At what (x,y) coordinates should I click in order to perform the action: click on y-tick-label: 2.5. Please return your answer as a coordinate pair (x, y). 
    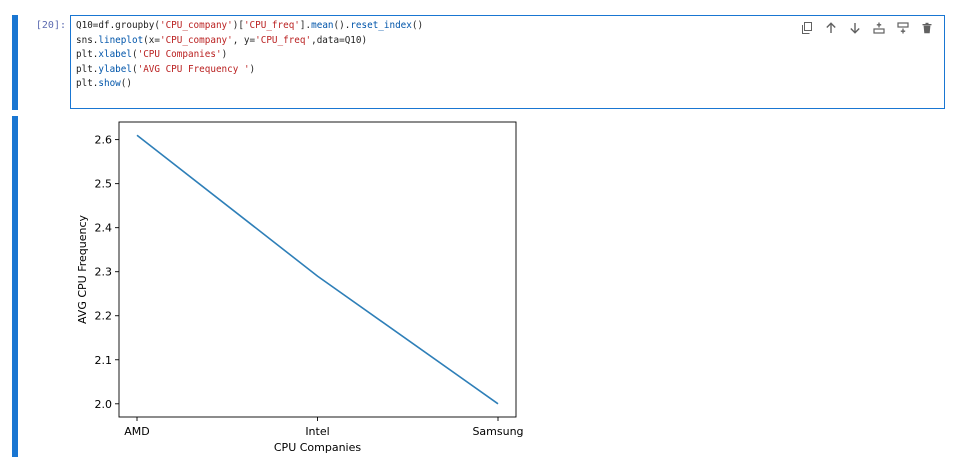
    Looking at the image, I should click on (104, 184).